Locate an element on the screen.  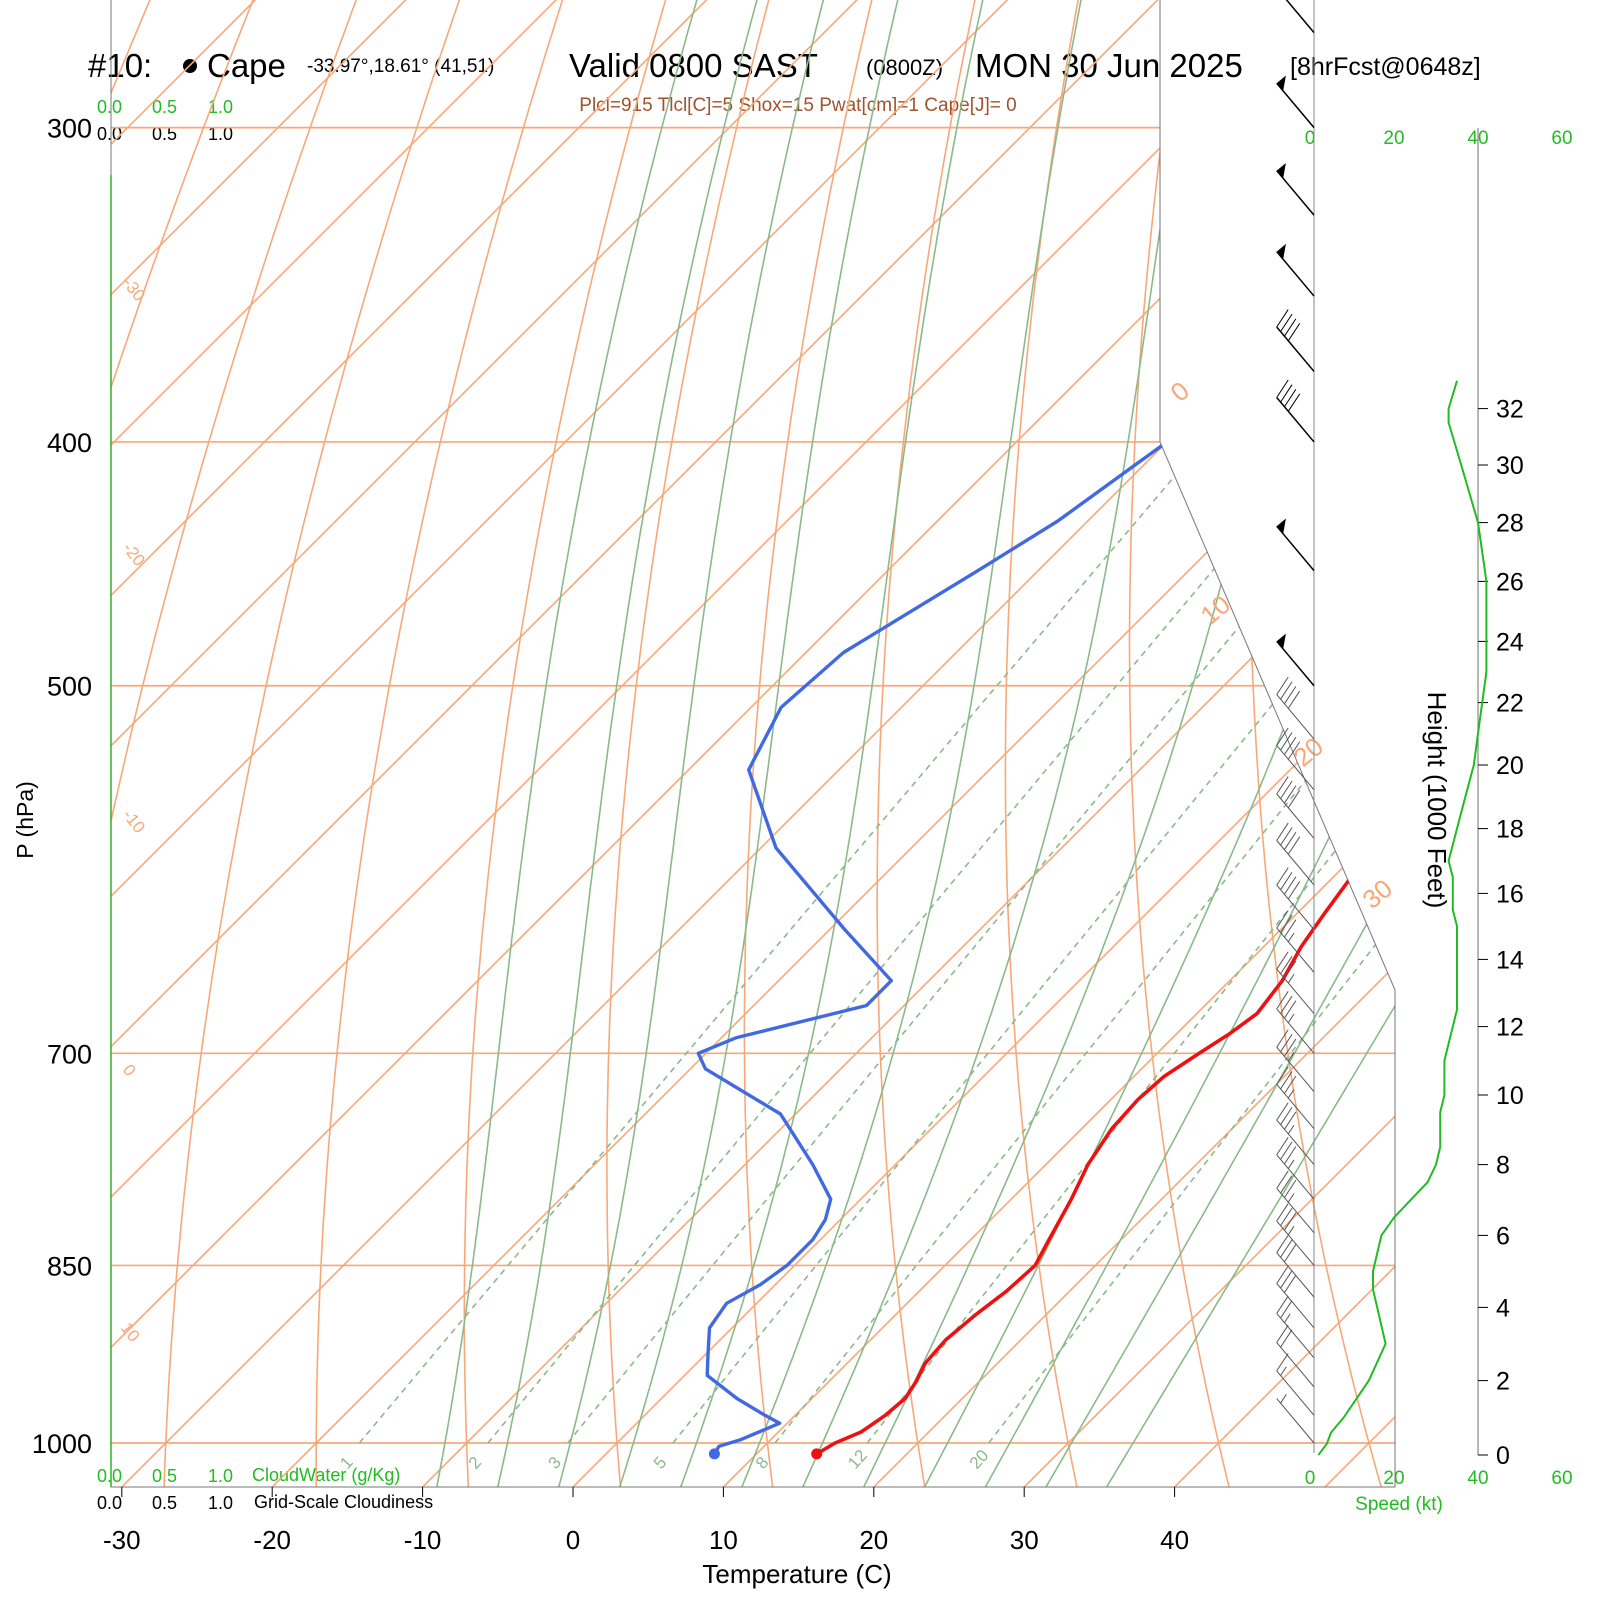
height-axis-label: Height (1000 Feet) is located at coordinates (1437, 800).